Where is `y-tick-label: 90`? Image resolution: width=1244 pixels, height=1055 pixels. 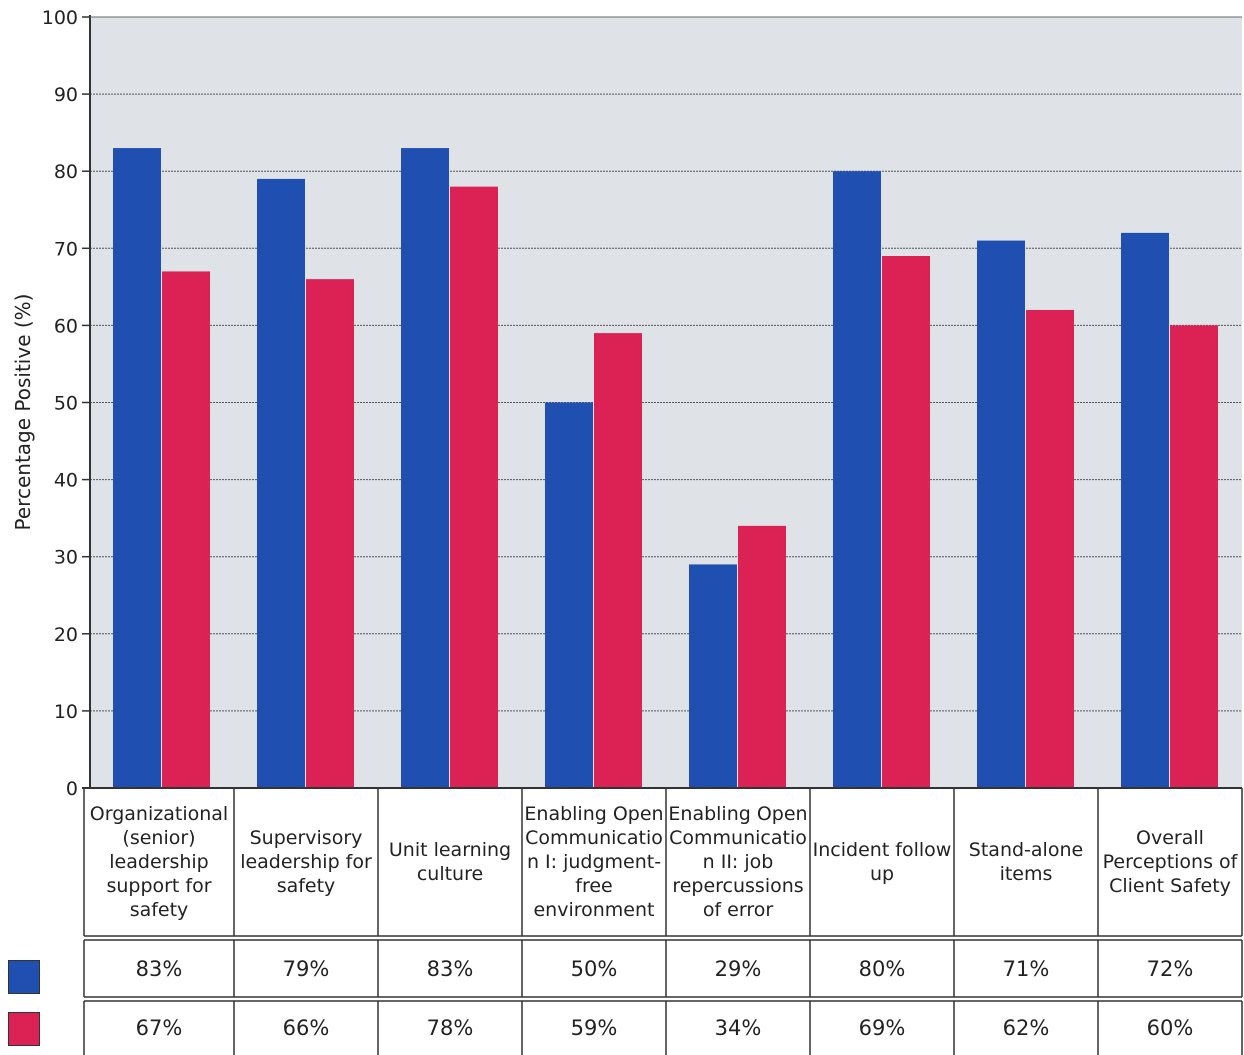 y-tick-label: 90 is located at coordinates (66, 95).